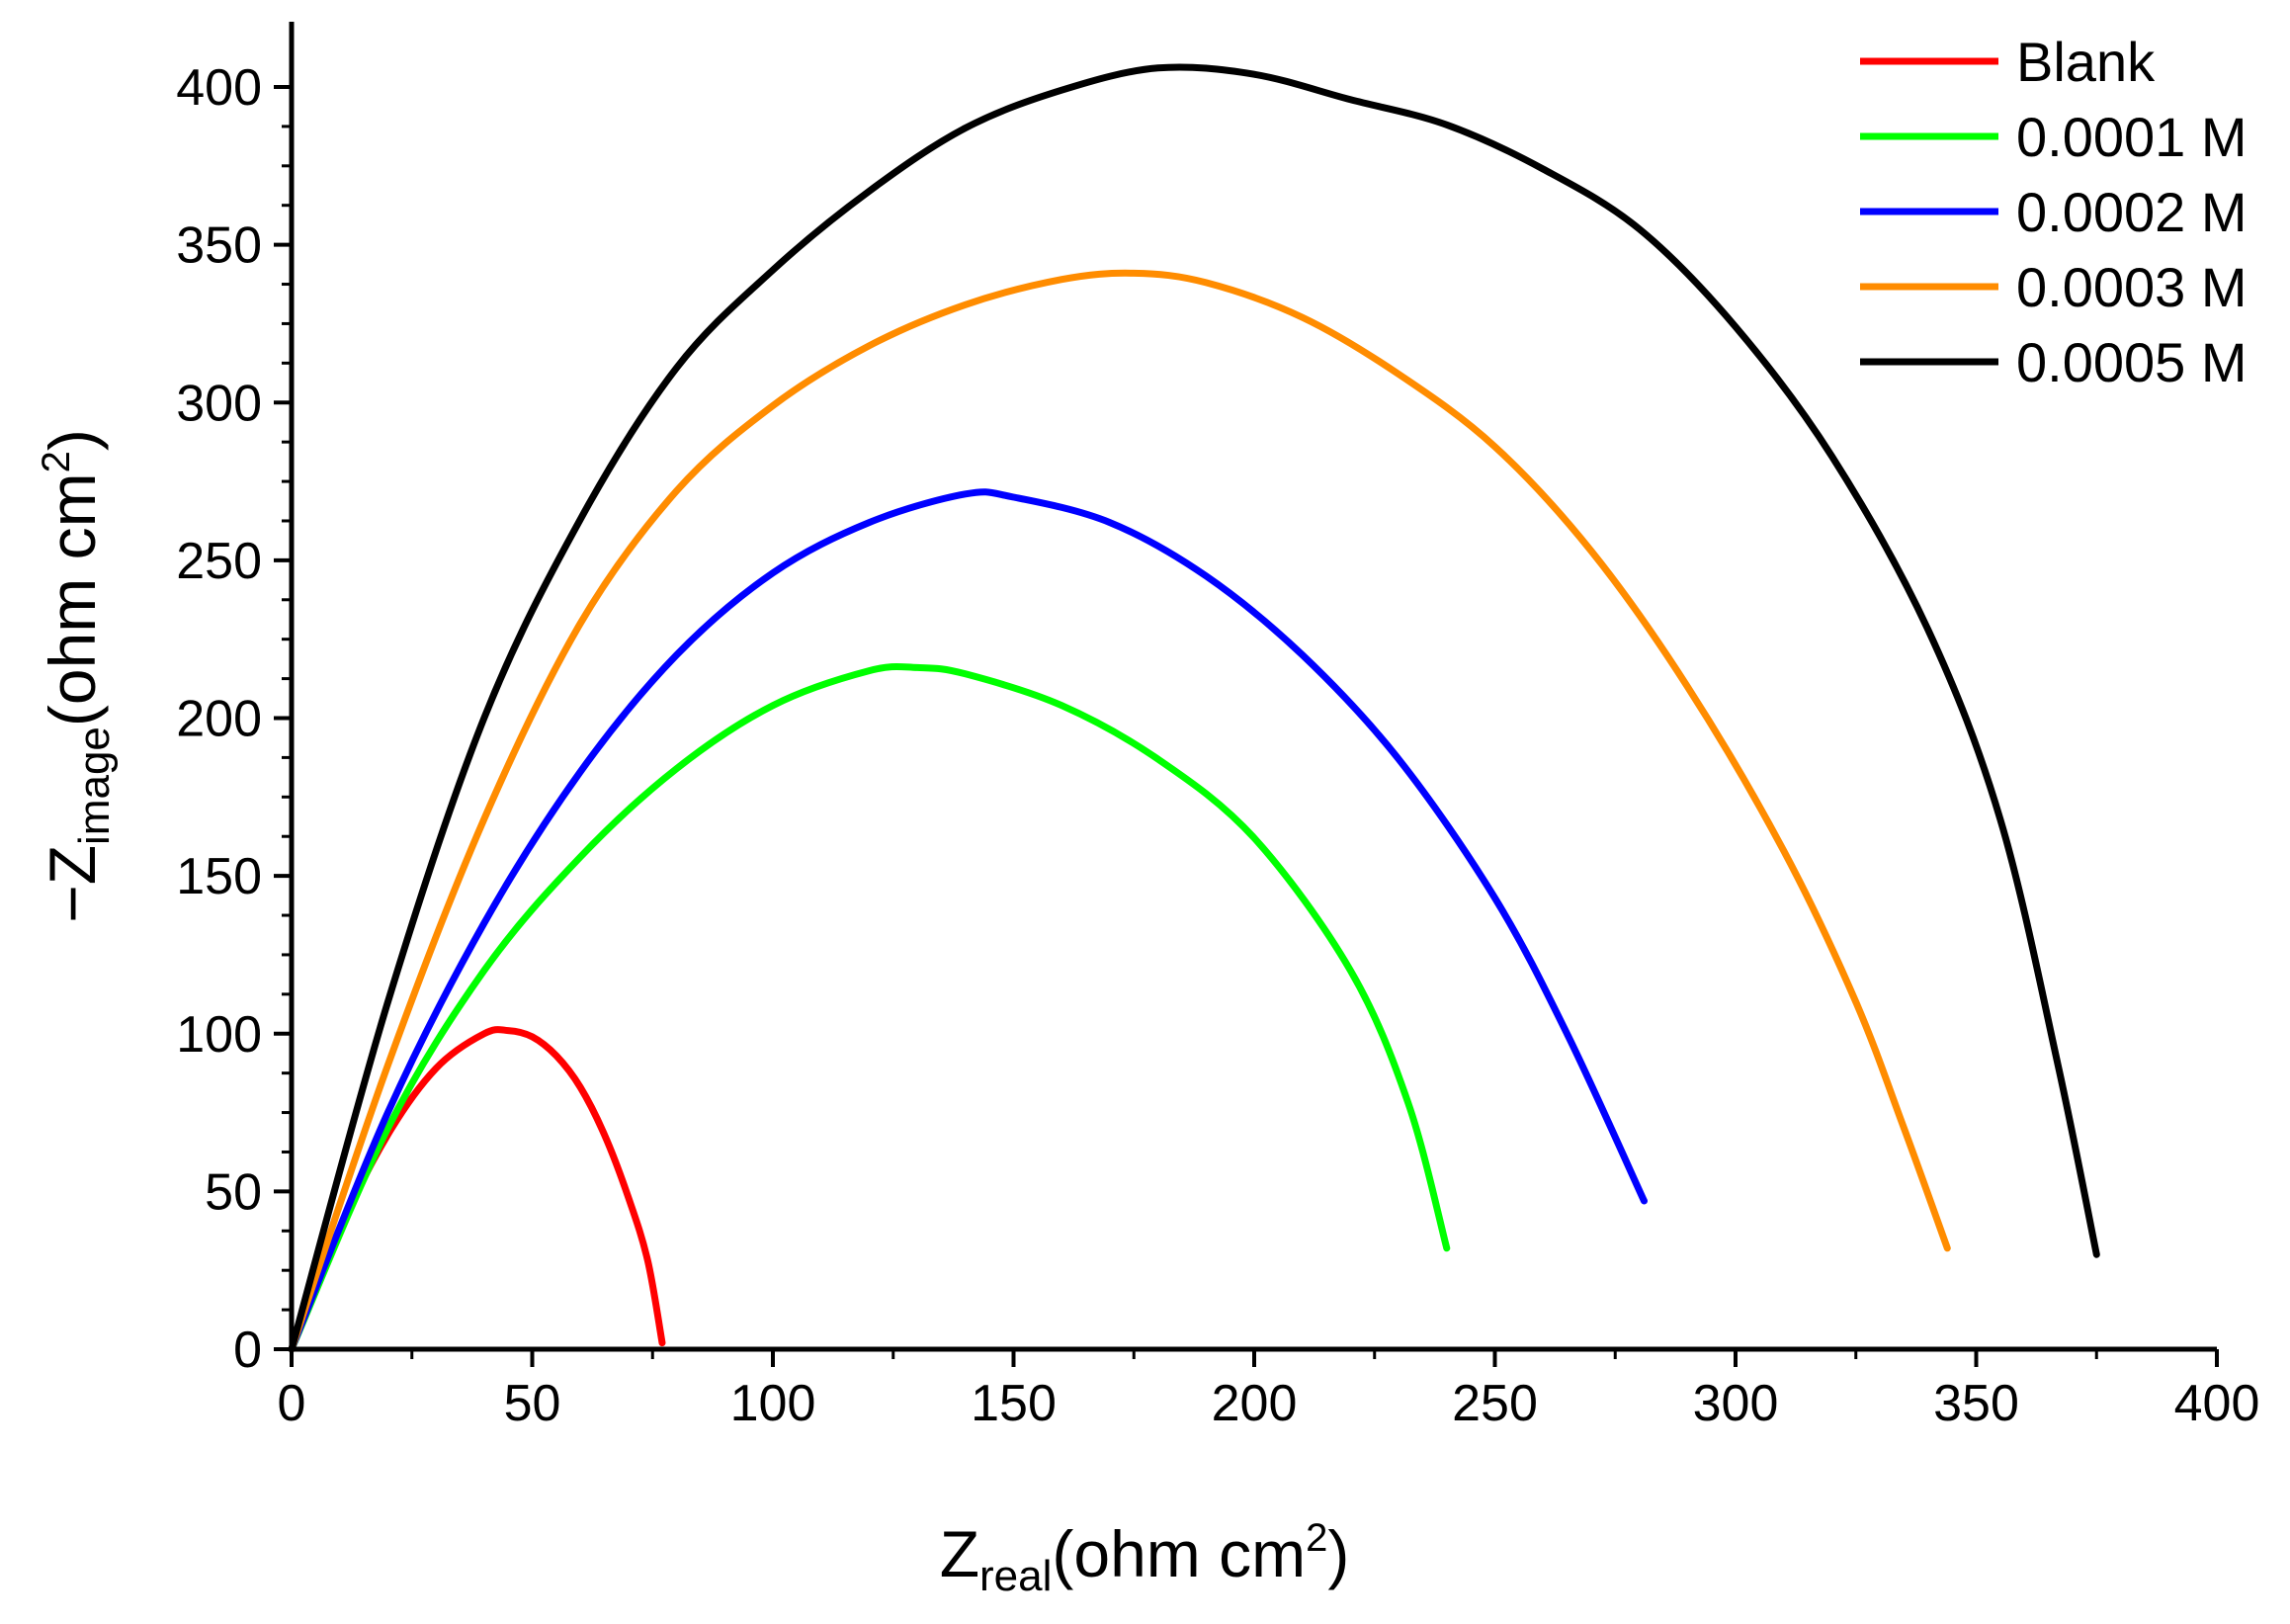  What do you see at coordinates (1317, 1538) in the screenshot?
I see `x-axis-title-sup: 2` at bounding box center [1317, 1538].